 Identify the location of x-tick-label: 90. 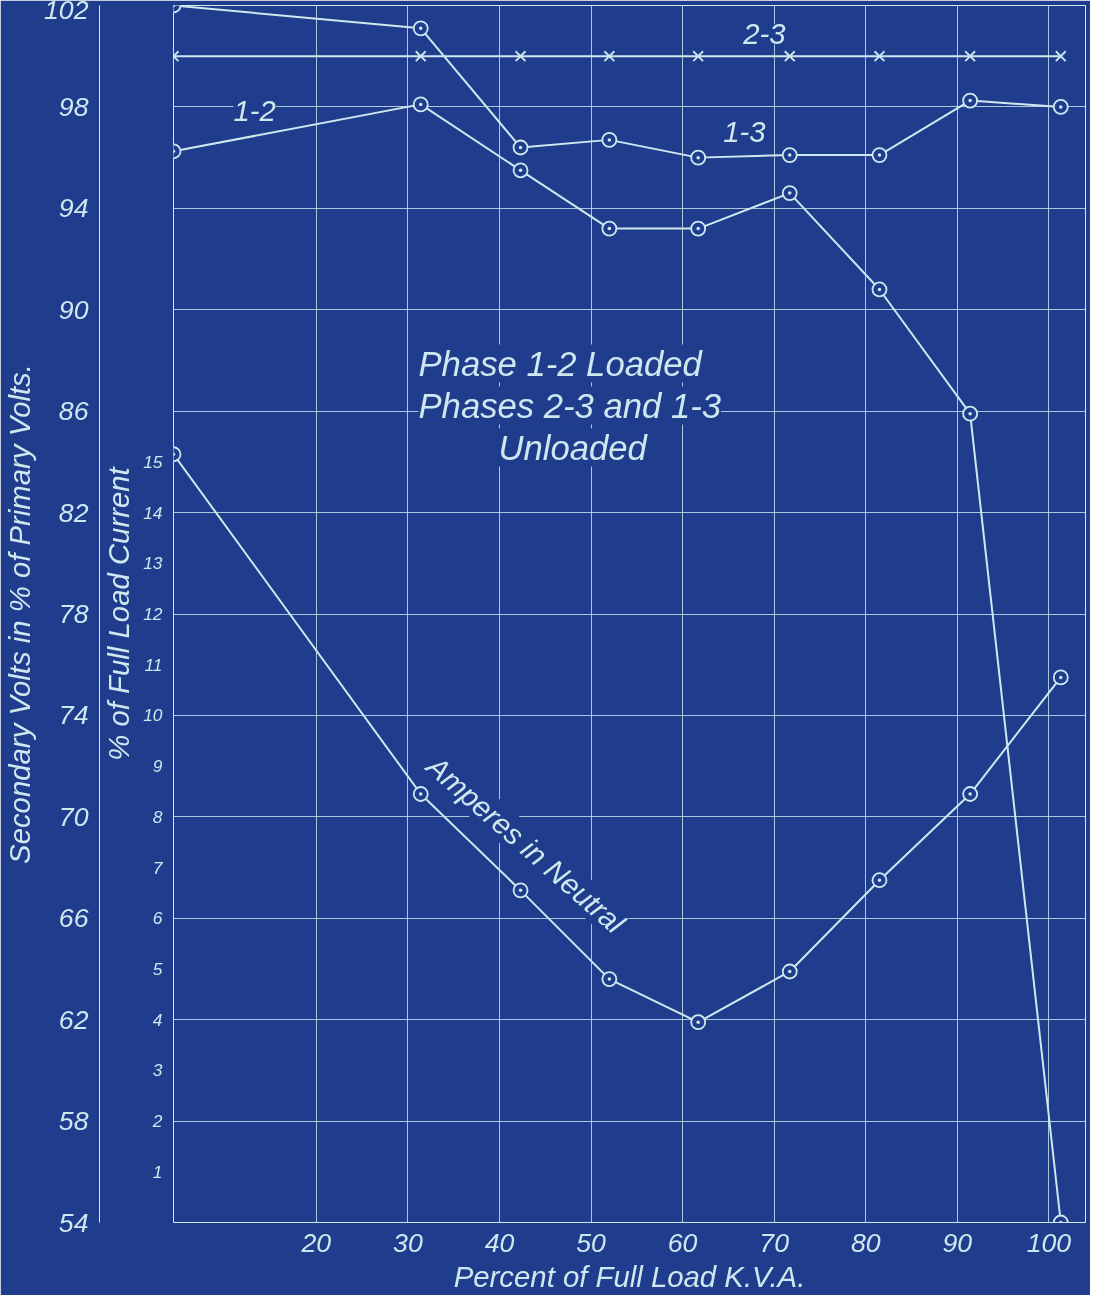
(957, 1242).